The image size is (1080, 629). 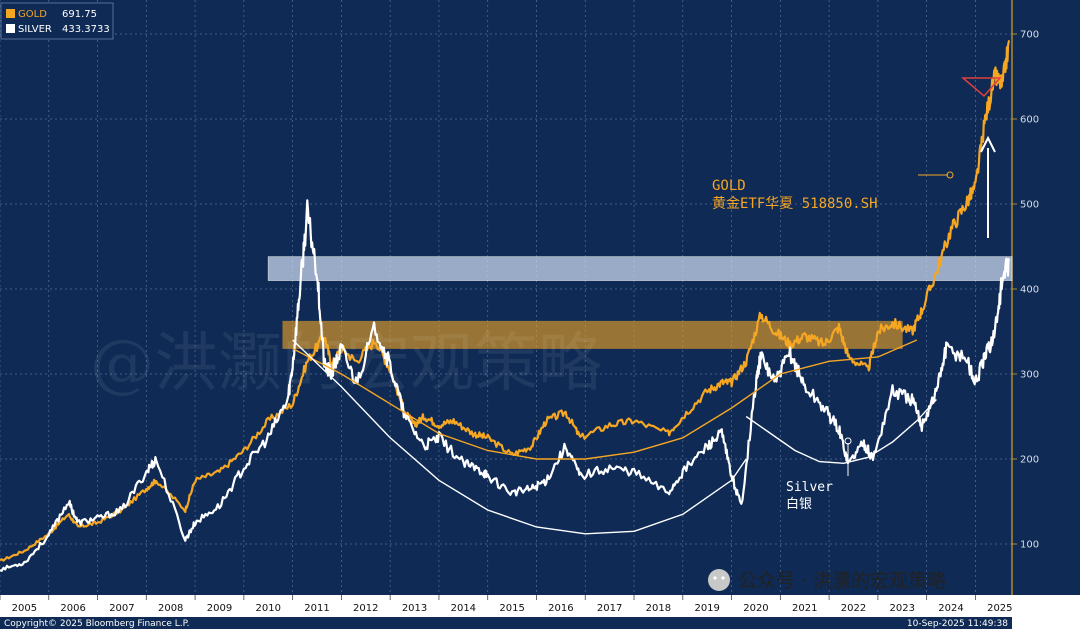 What do you see at coordinates (999, 608) in the screenshot?
I see `x-tick-label-2025: 2025` at bounding box center [999, 608].